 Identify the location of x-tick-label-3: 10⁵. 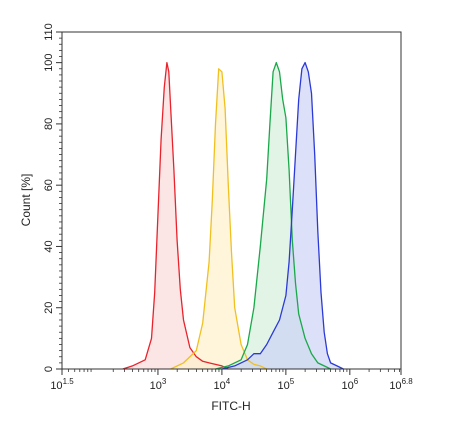
(286, 384).